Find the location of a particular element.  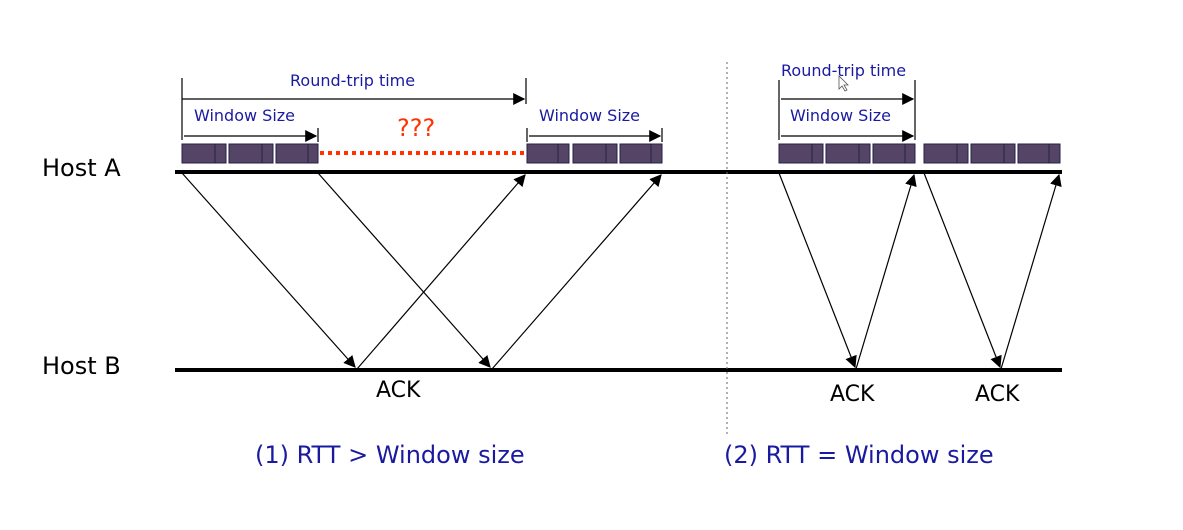

right-window-label: Window Size is located at coordinates (840, 115).